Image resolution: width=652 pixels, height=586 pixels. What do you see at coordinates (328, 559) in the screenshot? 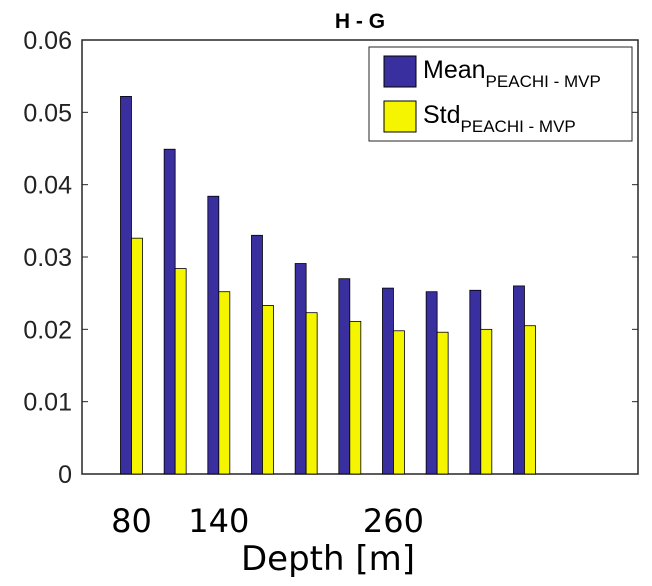
I see `x-axis-title: Depth [m]` at bounding box center [328, 559].